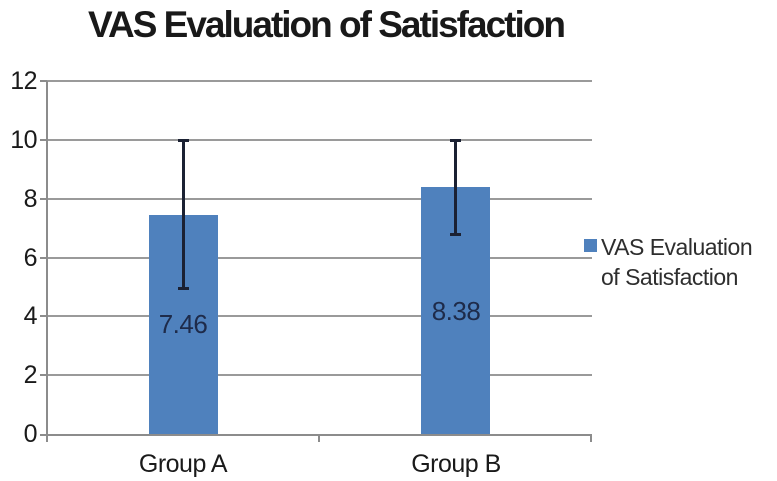 The image size is (777, 481). What do you see at coordinates (183, 214) in the screenshot?
I see `error-bar-line-group-a` at bounding box center [183, 214].